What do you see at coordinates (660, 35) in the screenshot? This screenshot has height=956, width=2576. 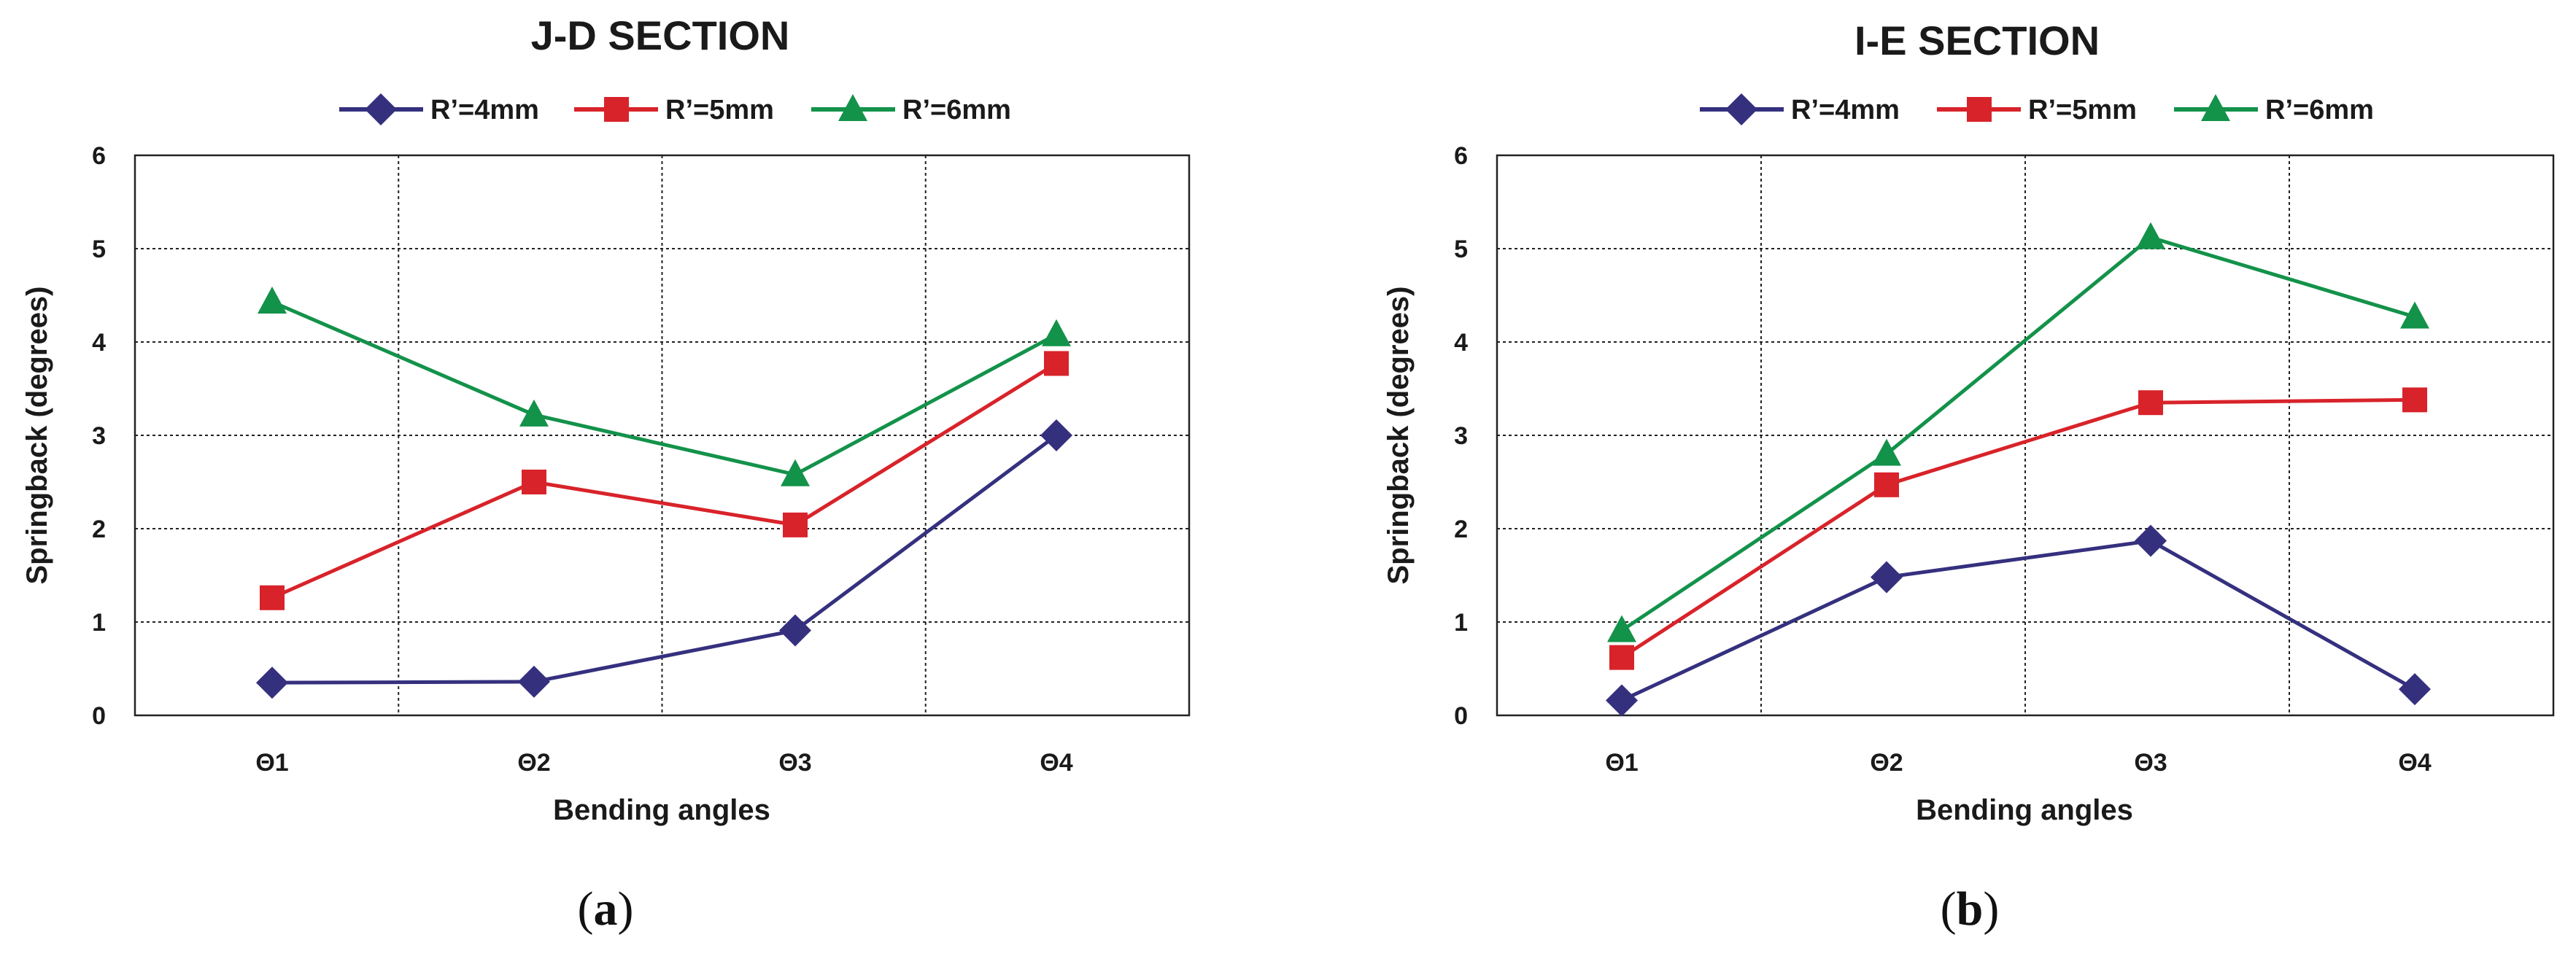 I see `chart-title: J-D SECTION` at bounding box center [660, 35].